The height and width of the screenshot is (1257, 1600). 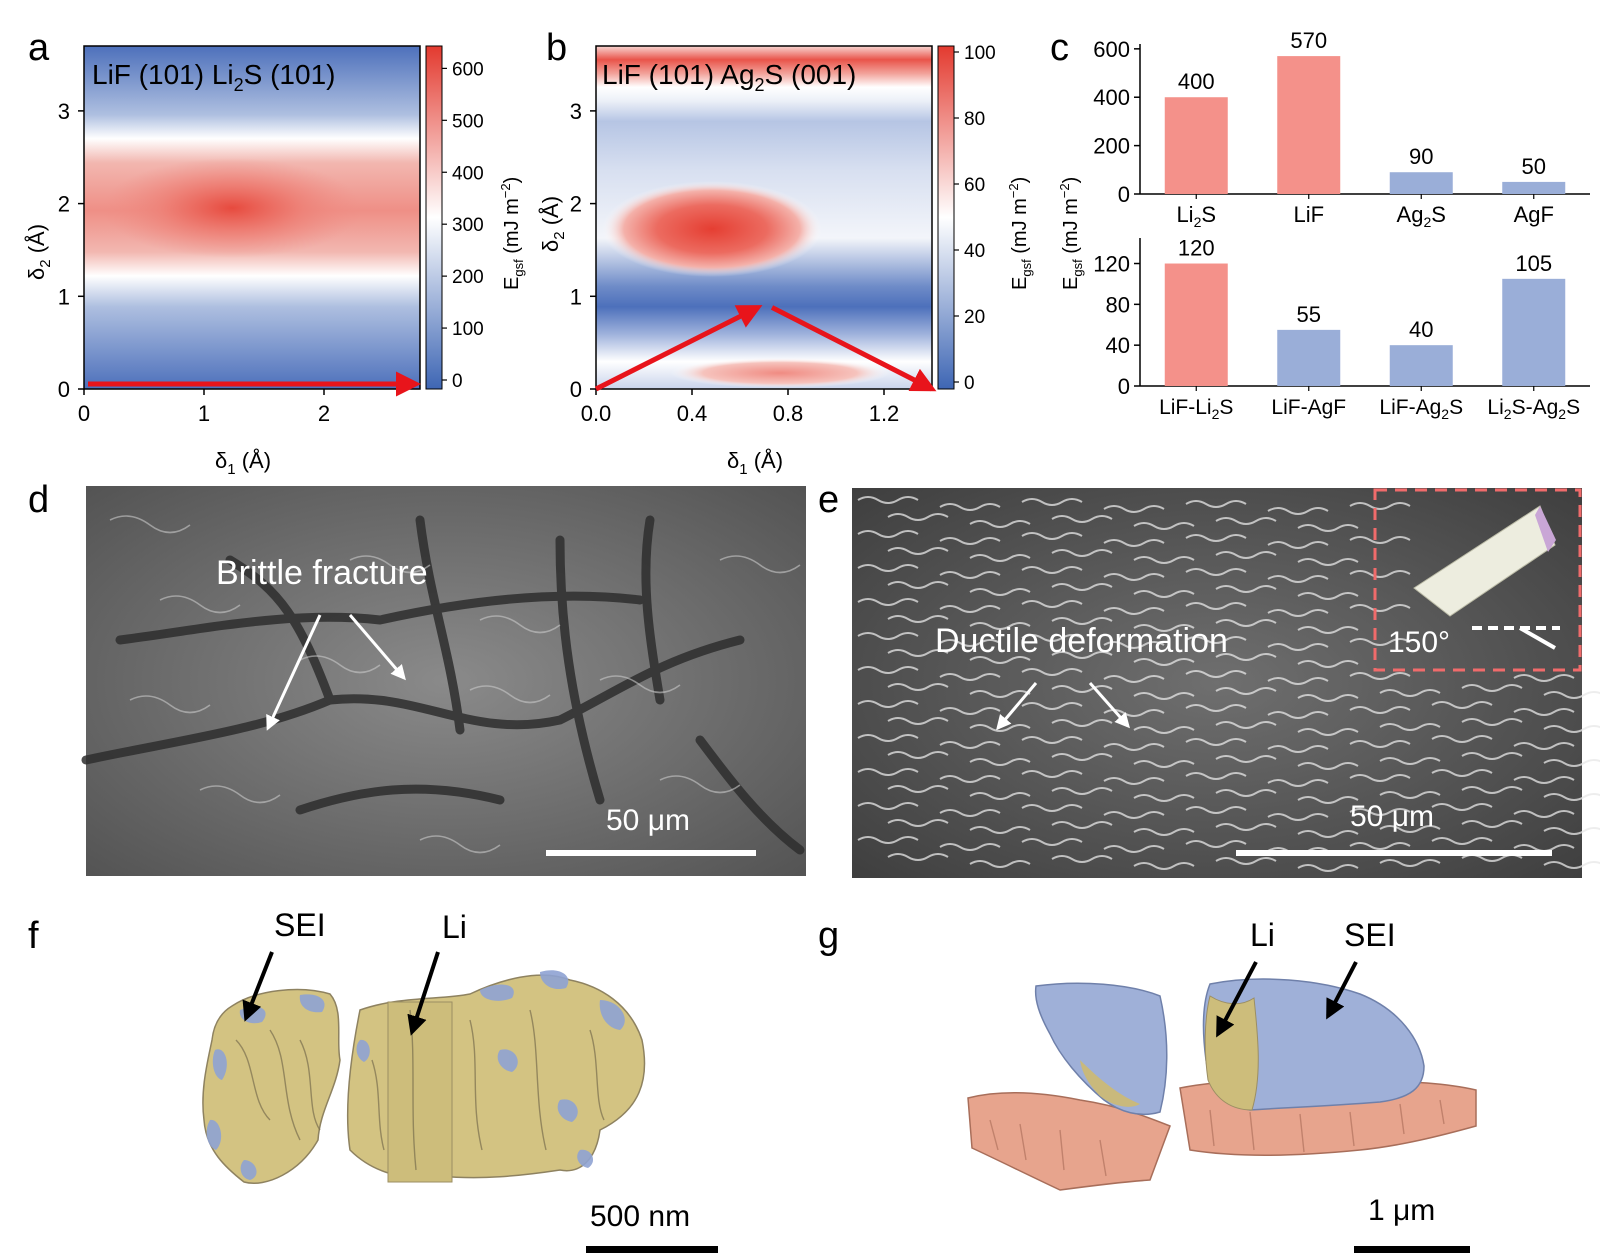 What do you see at coordinates (576, 389) in the screenshot?
I see `y-tick-label: 0` at bounding box center [576, 389].